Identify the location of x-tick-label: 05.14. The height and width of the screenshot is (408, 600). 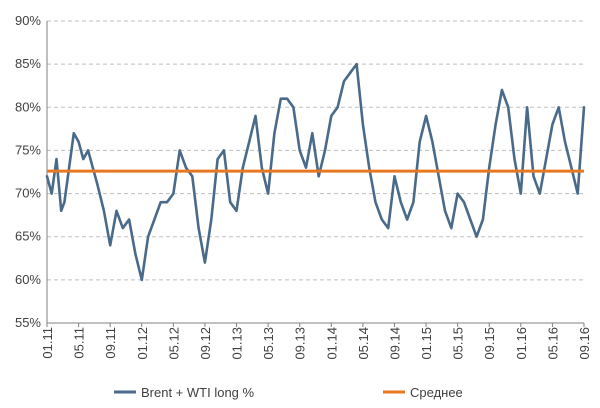
(363, 343).